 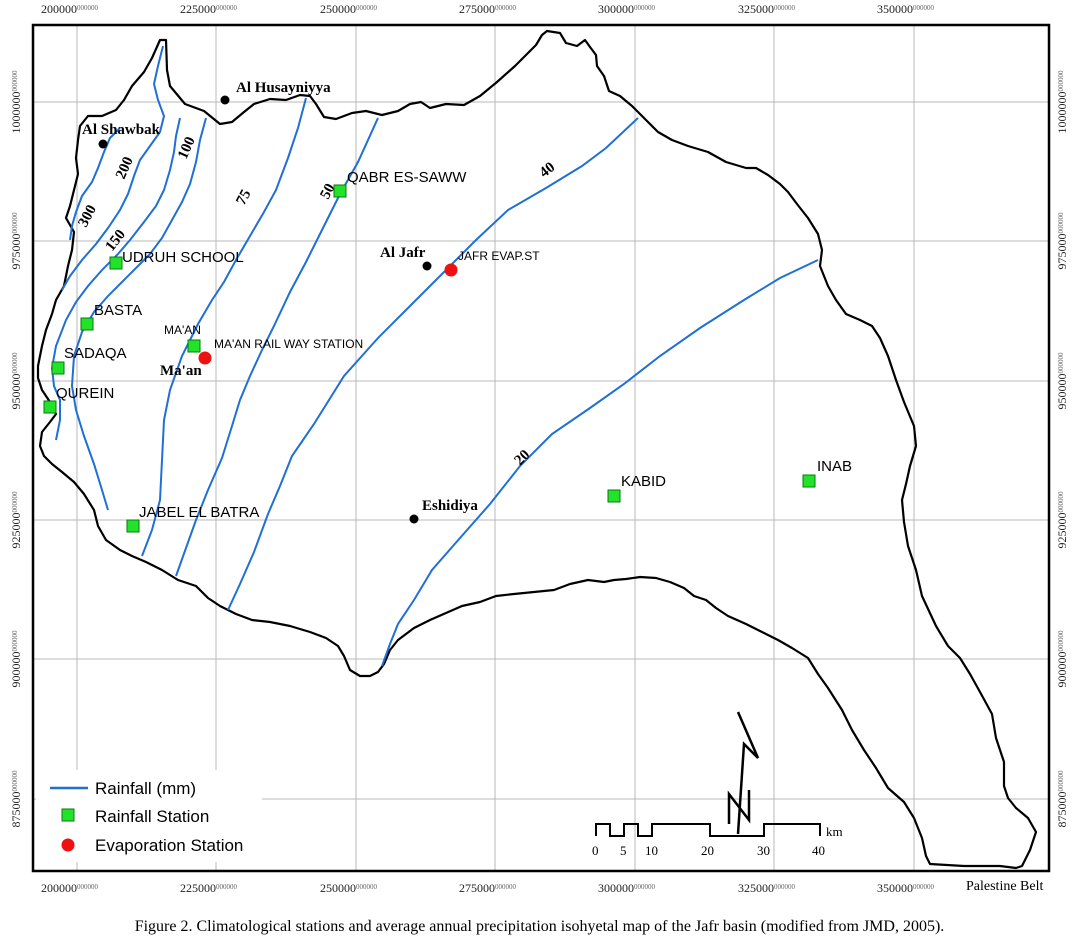 What do you see at coordinates (548, 170) in the screenshot?
I see `isohyet-label-40: 40` at bounding box center [548, 170].